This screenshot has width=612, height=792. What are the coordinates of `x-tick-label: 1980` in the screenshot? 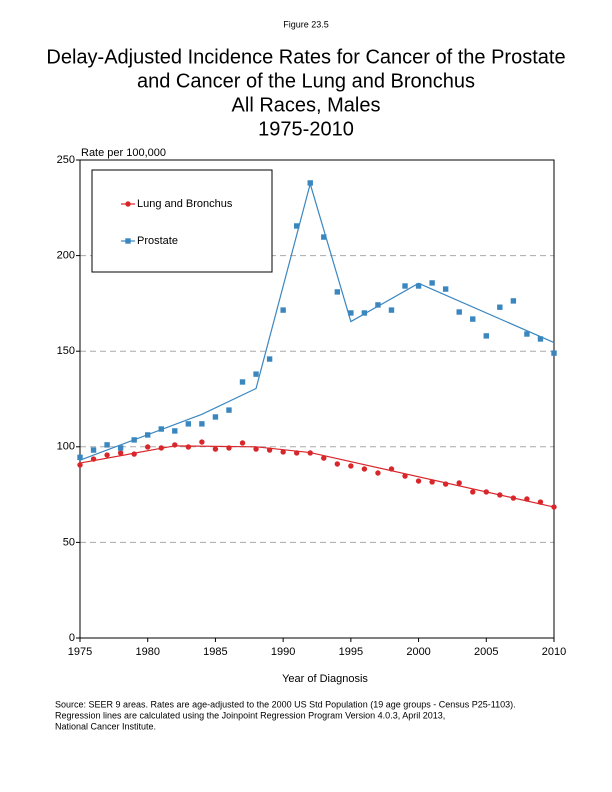 It's located at (147, 652).